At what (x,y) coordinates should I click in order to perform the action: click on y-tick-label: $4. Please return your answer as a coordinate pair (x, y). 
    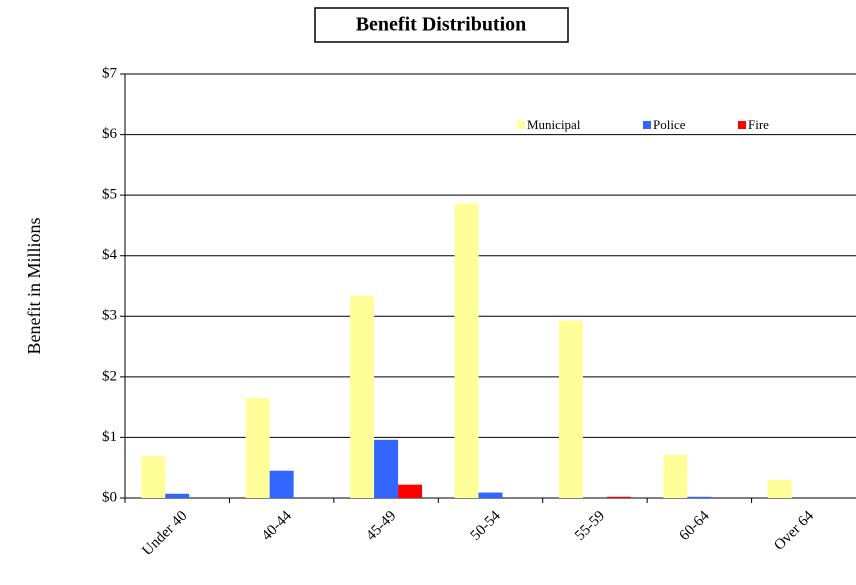
    Looking at the image, I should click on (110, 255).